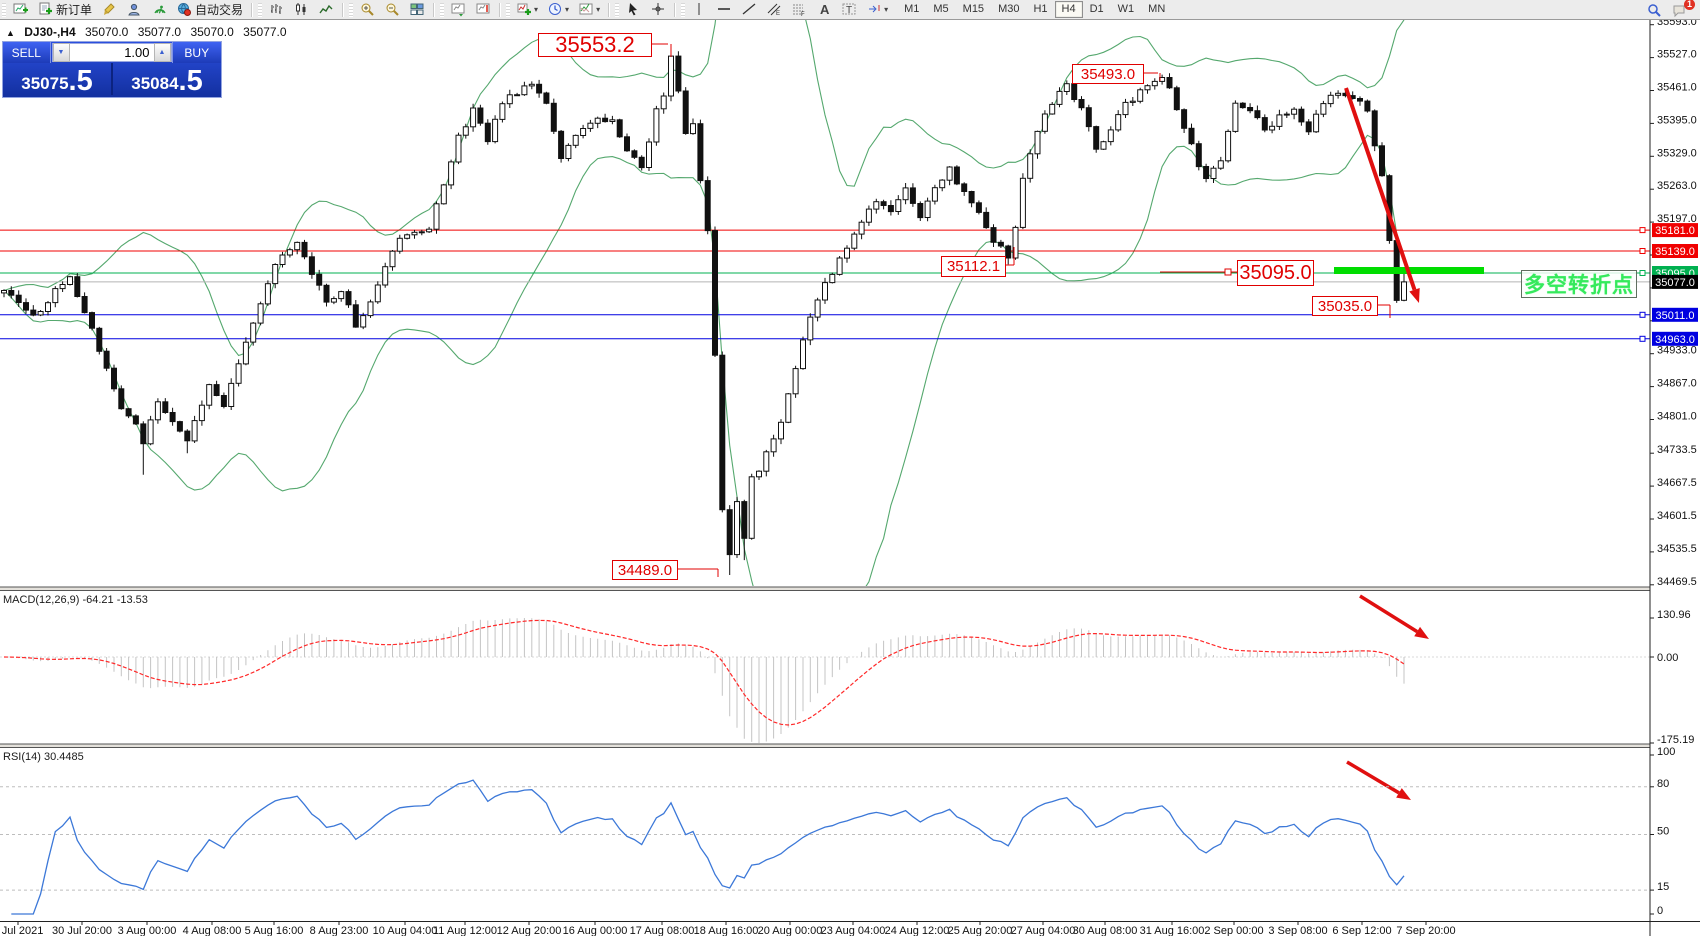 This screenshot has width=1700, height=936. What do you see at coordinates (662, 930) in the screenshot?
I see `svg-text: 17 Aug 08:00` at bounding box center [662, 930].